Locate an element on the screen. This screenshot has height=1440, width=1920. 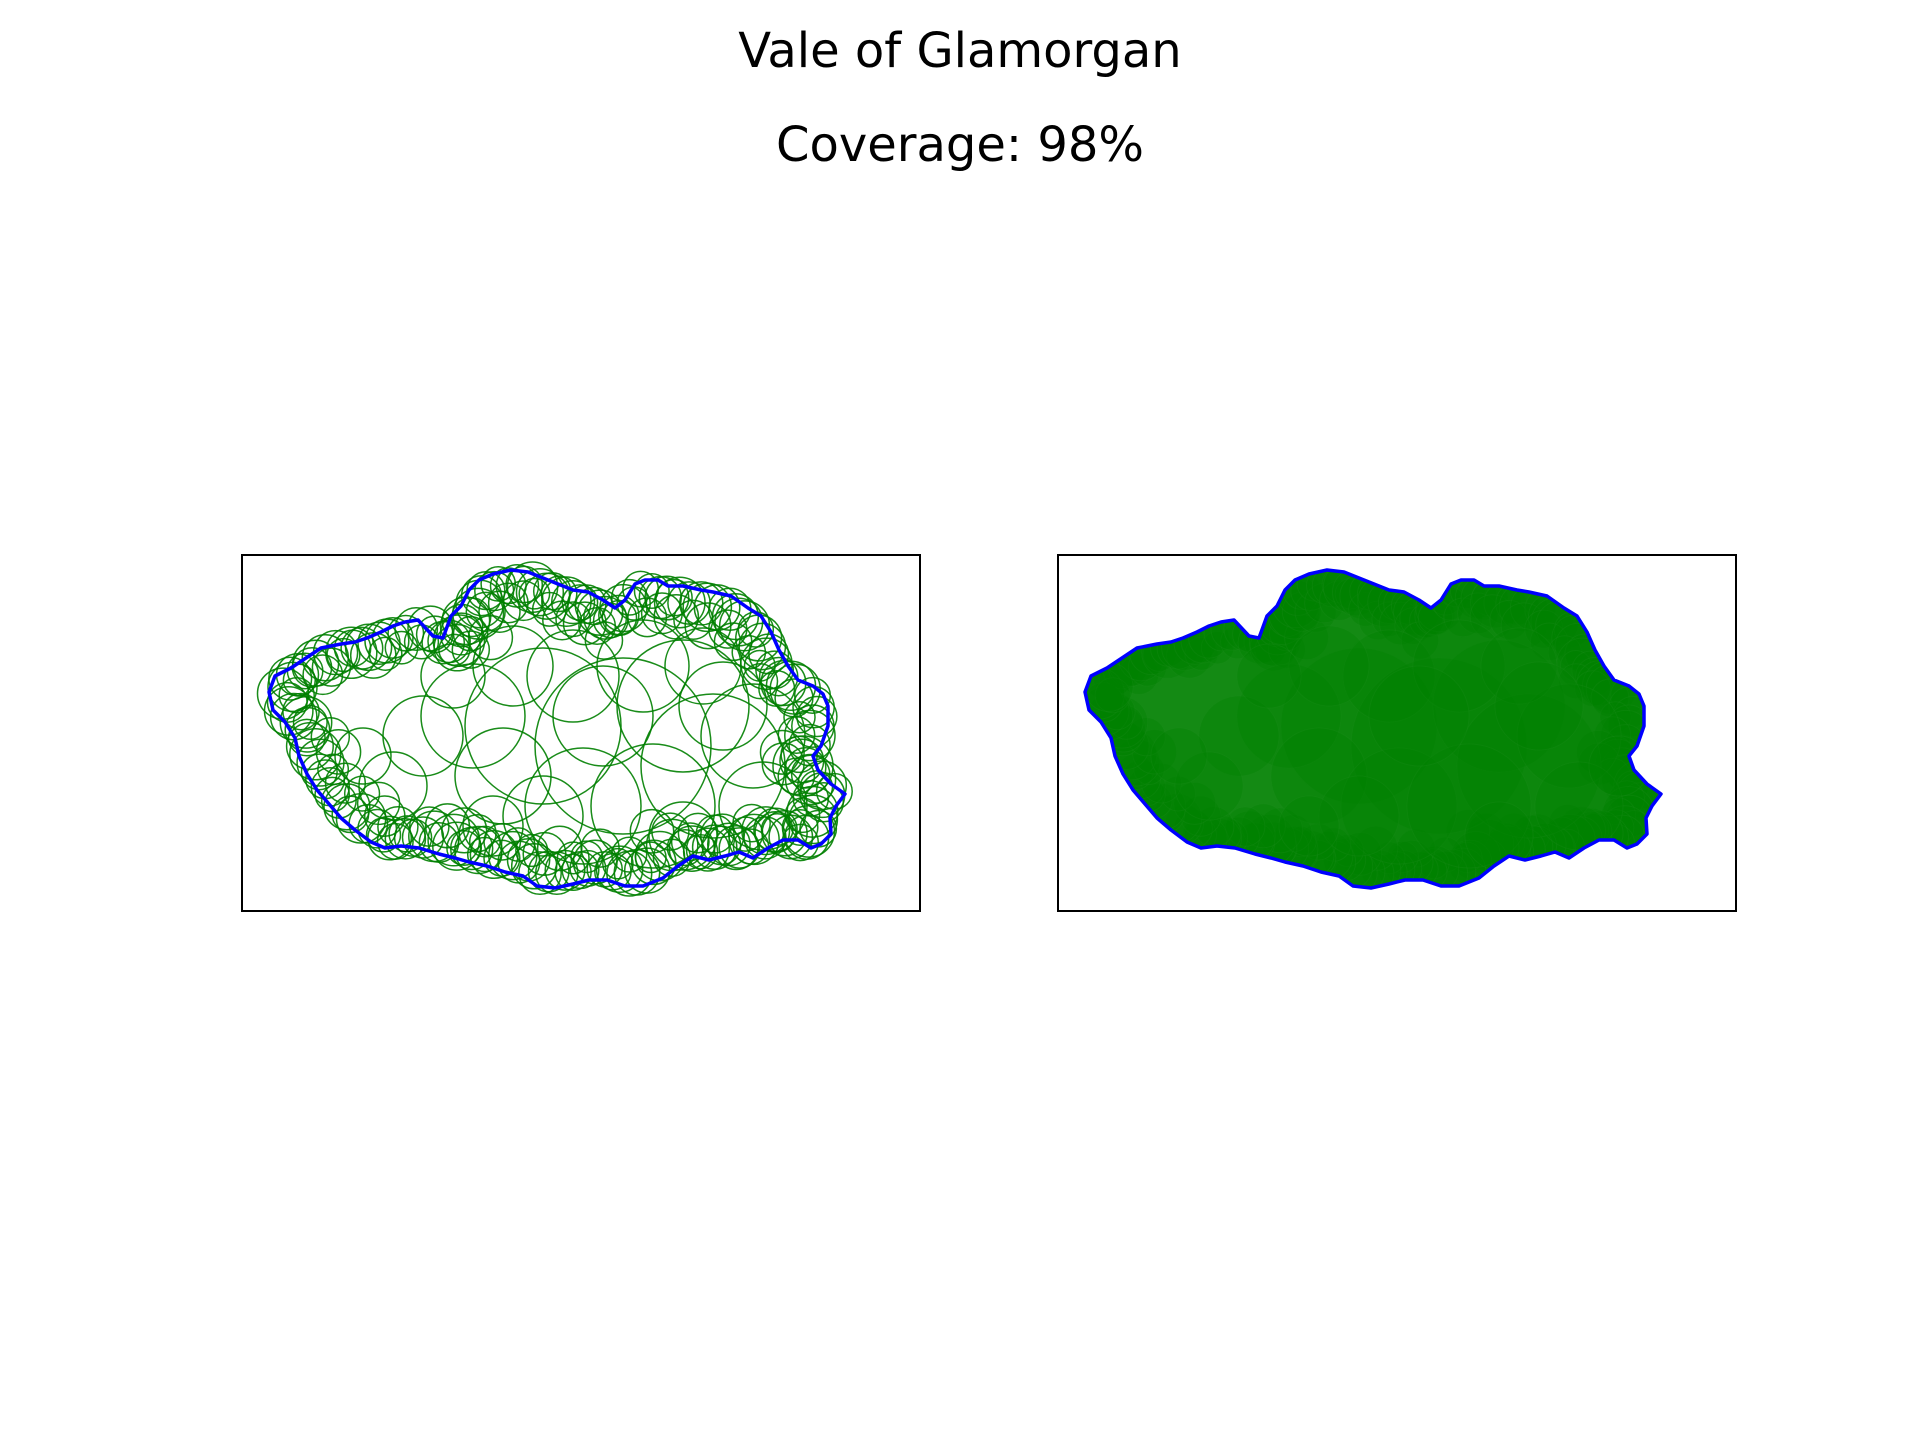
coverage-fill is located at coordinates (1373, 729).